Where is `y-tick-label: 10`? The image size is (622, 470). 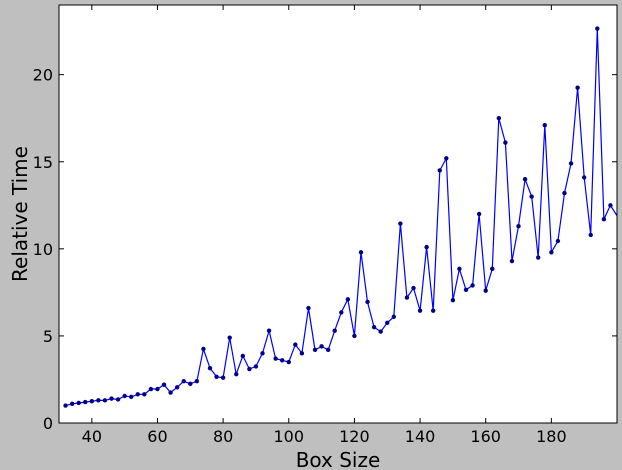
y-tick-label: 10 is located at coordinates (43, 249).